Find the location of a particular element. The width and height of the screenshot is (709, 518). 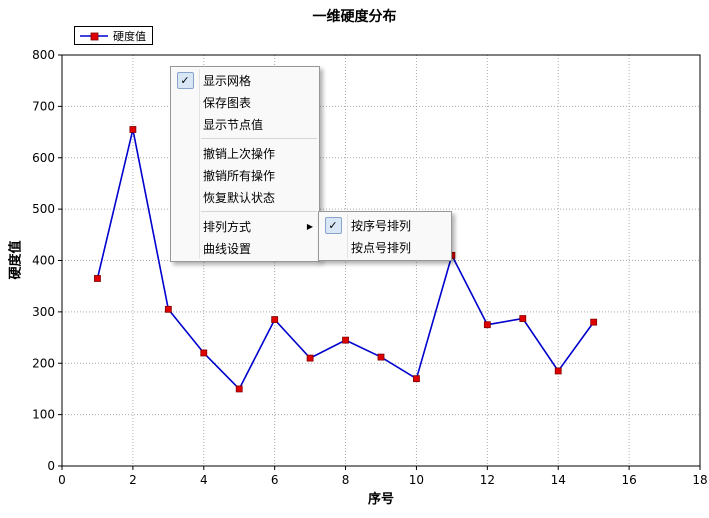

menu-item-sort-mode: 排列方式 ▶ is located at coordinates (245, 226).